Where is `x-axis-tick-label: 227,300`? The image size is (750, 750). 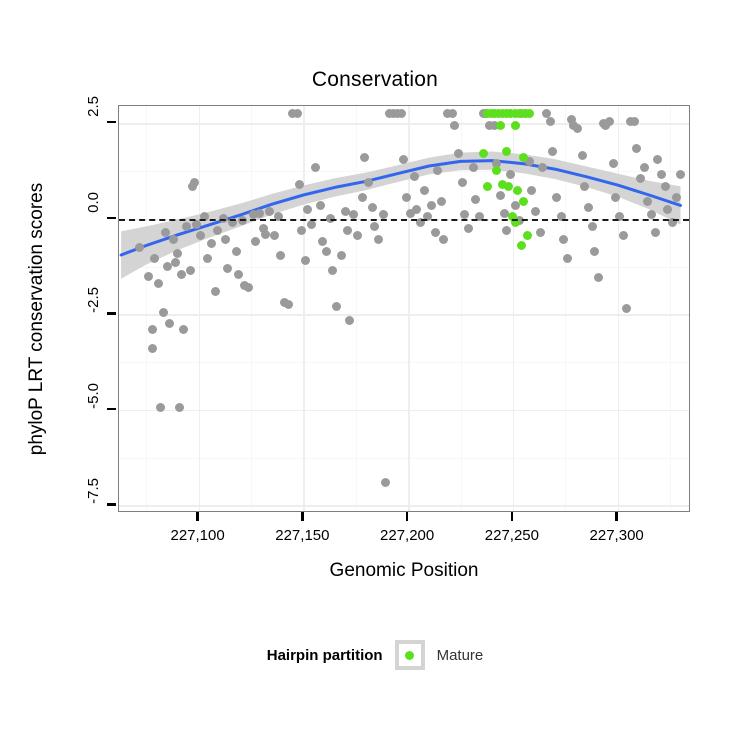
x-axis-tick-label: 227,300 is located at coordinates (616, 535).